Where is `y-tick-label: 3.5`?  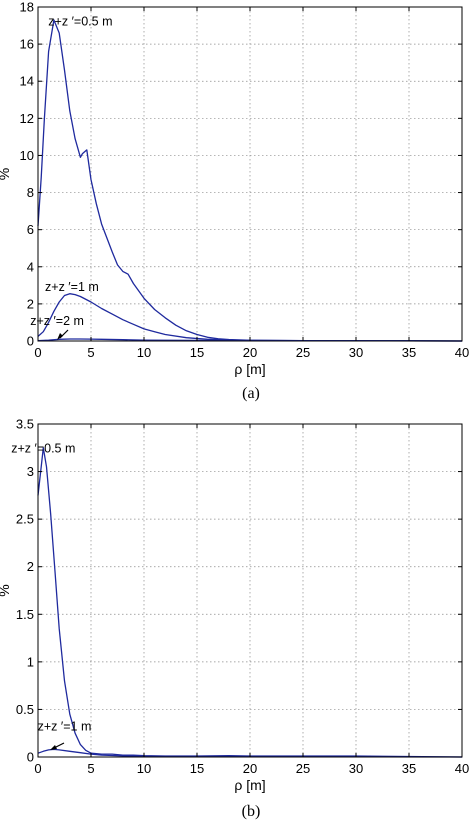
y-tick-label: 3.5 is located at coordinates (25, 424).